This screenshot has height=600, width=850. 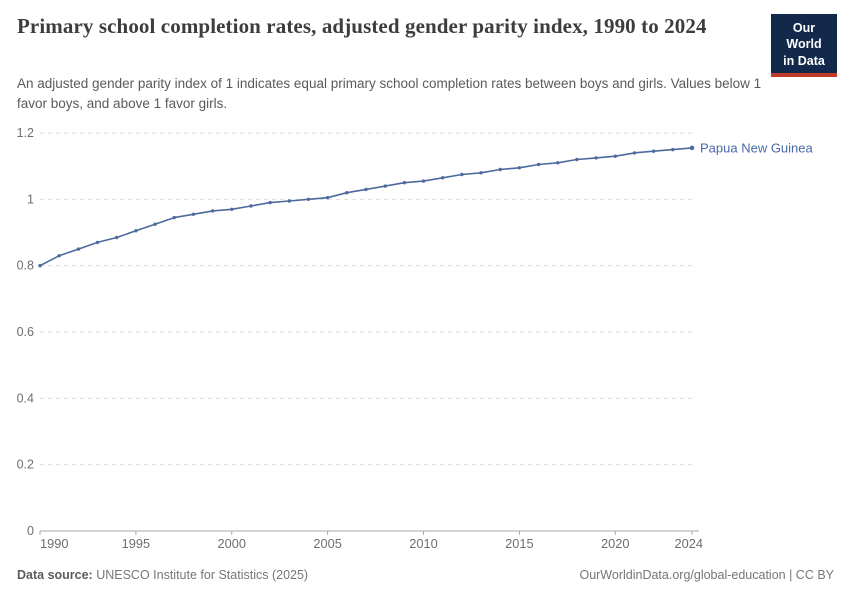 I want to click on y-tick-label: 1, so click(x=30, y=199).